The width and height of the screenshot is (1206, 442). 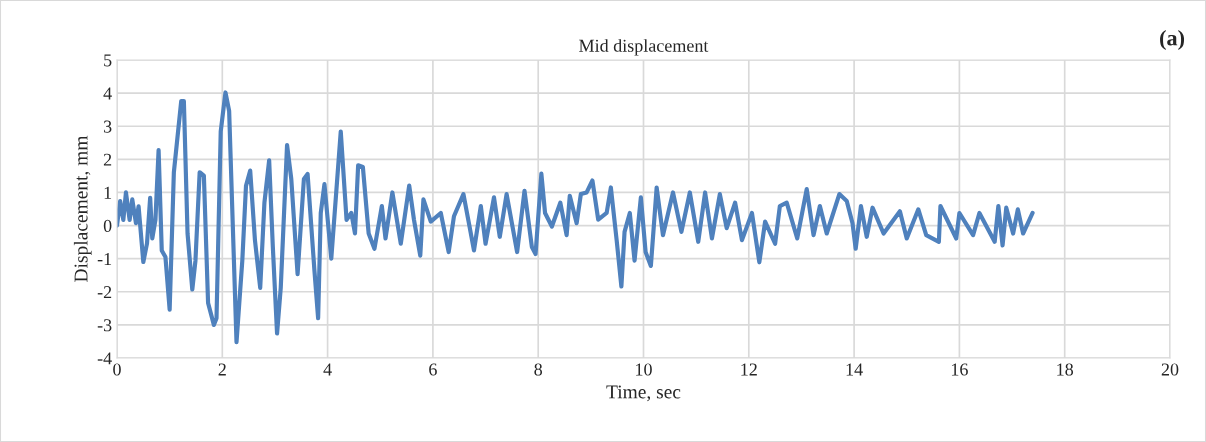 I want to click on x-tick-label: 0, so click(x=117, y=369).